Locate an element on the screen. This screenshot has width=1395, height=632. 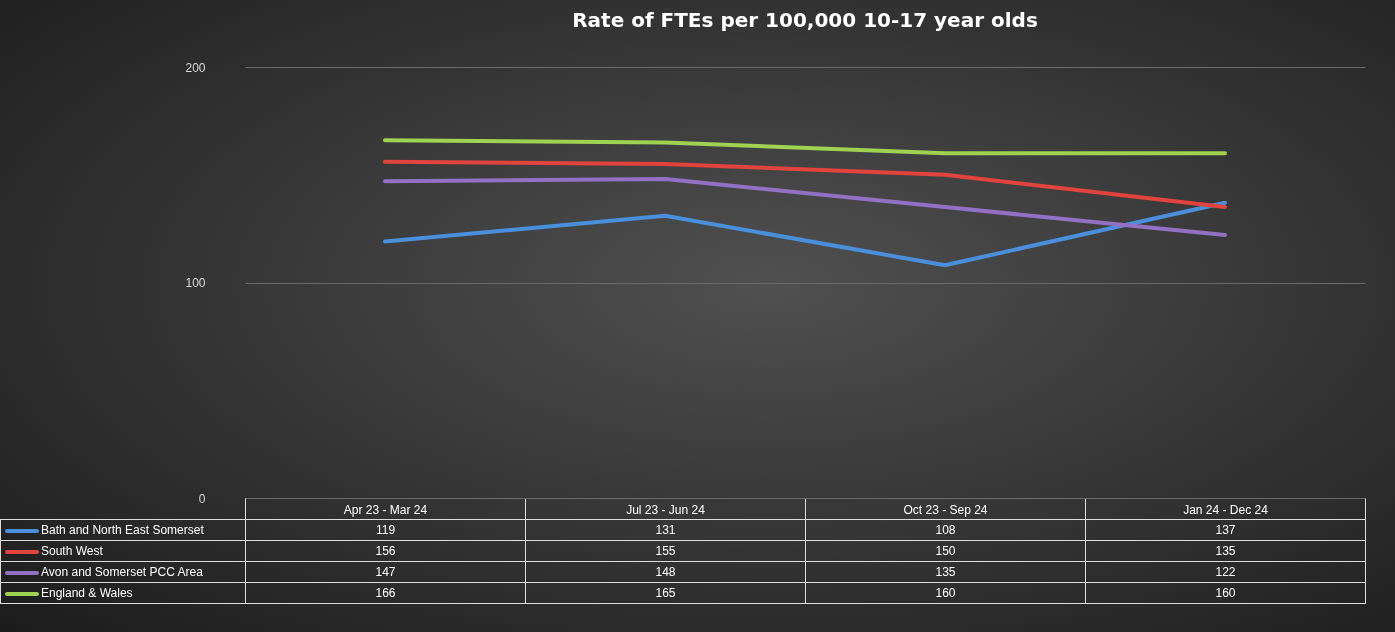
data-label: 122 is located at coordinates (1225, 572).